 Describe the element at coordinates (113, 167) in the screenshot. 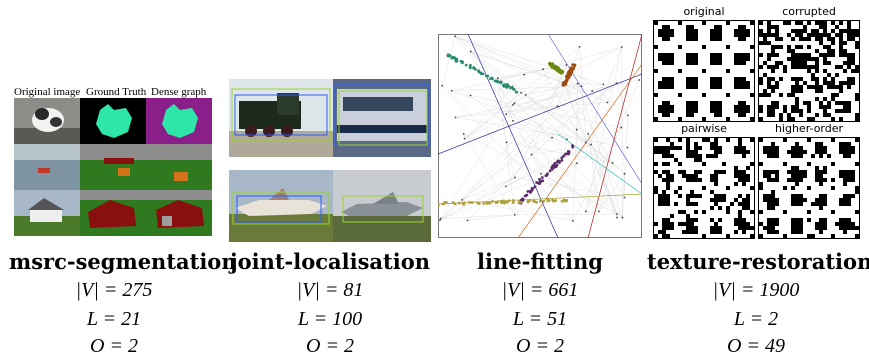

I see `segmentation-image-grid` at that location.